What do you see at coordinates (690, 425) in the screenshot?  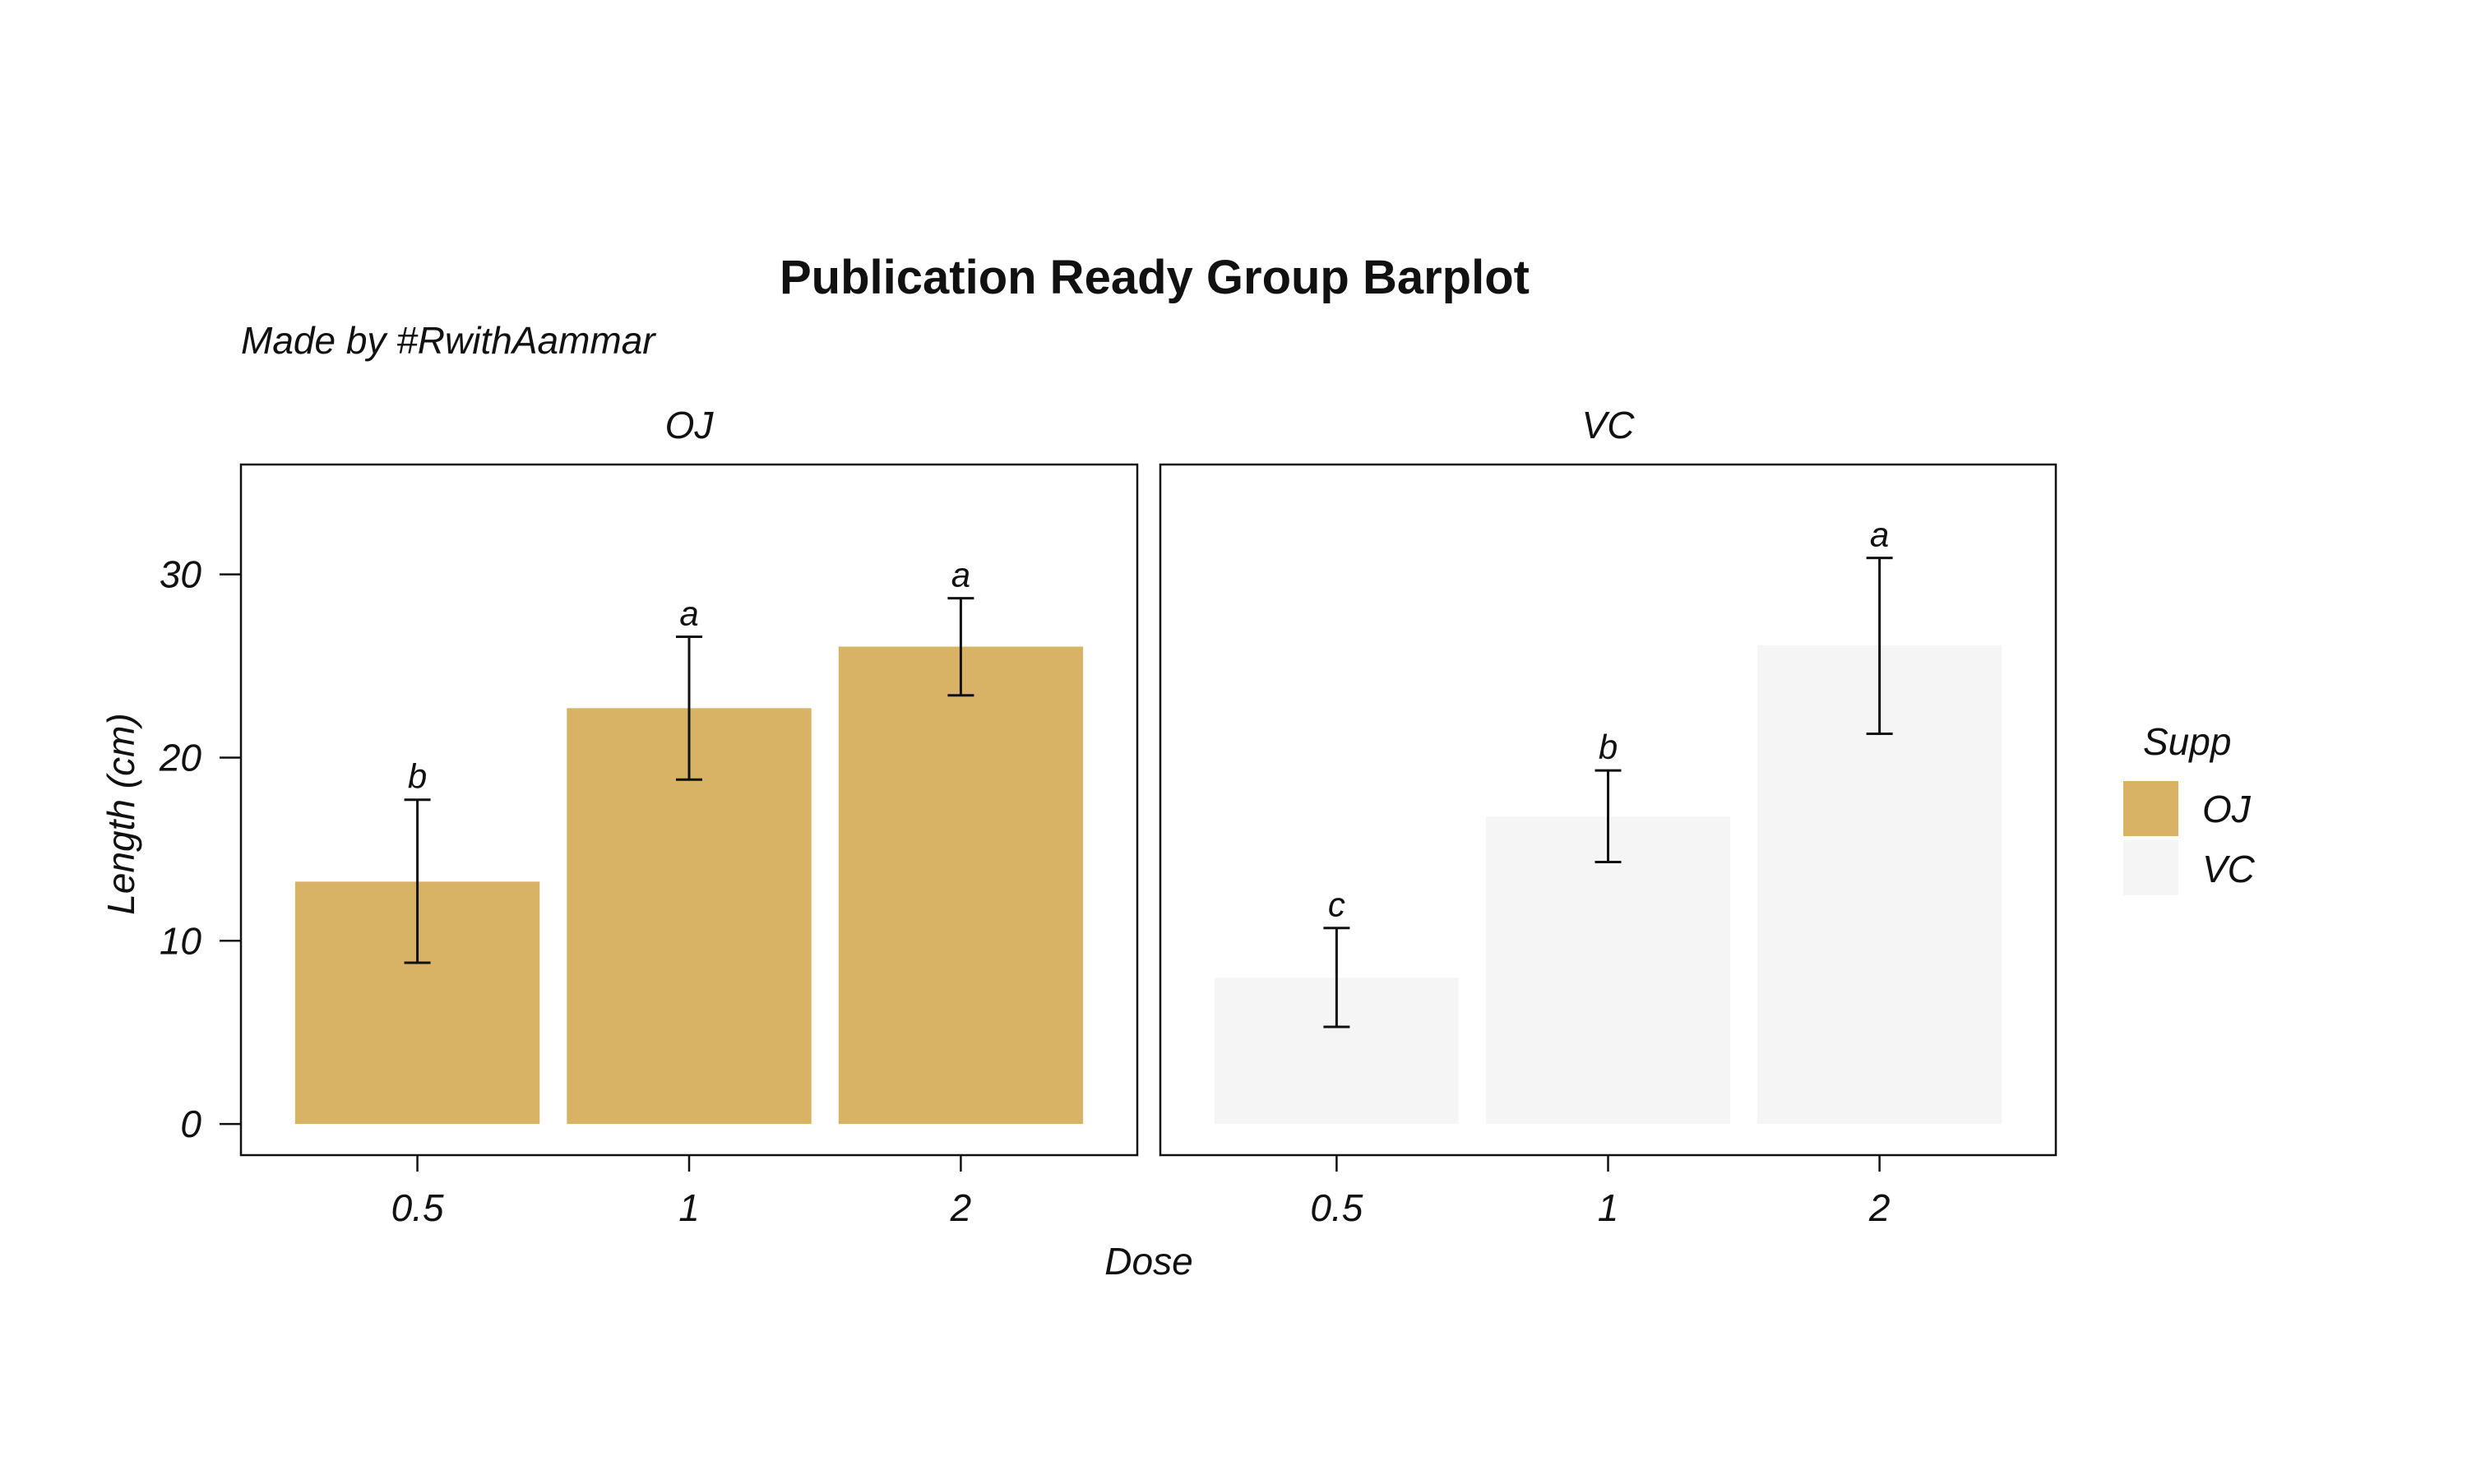 I see `facet-label-oj: OJ` at bounding box center [690, 425].